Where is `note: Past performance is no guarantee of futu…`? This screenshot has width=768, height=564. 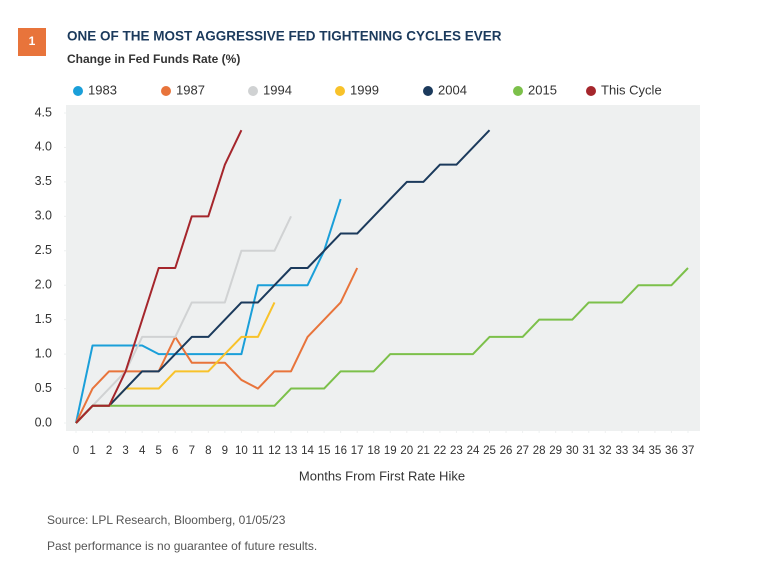
note: Past performance is no guarantee of futu… is located at coordinates (182, 546).